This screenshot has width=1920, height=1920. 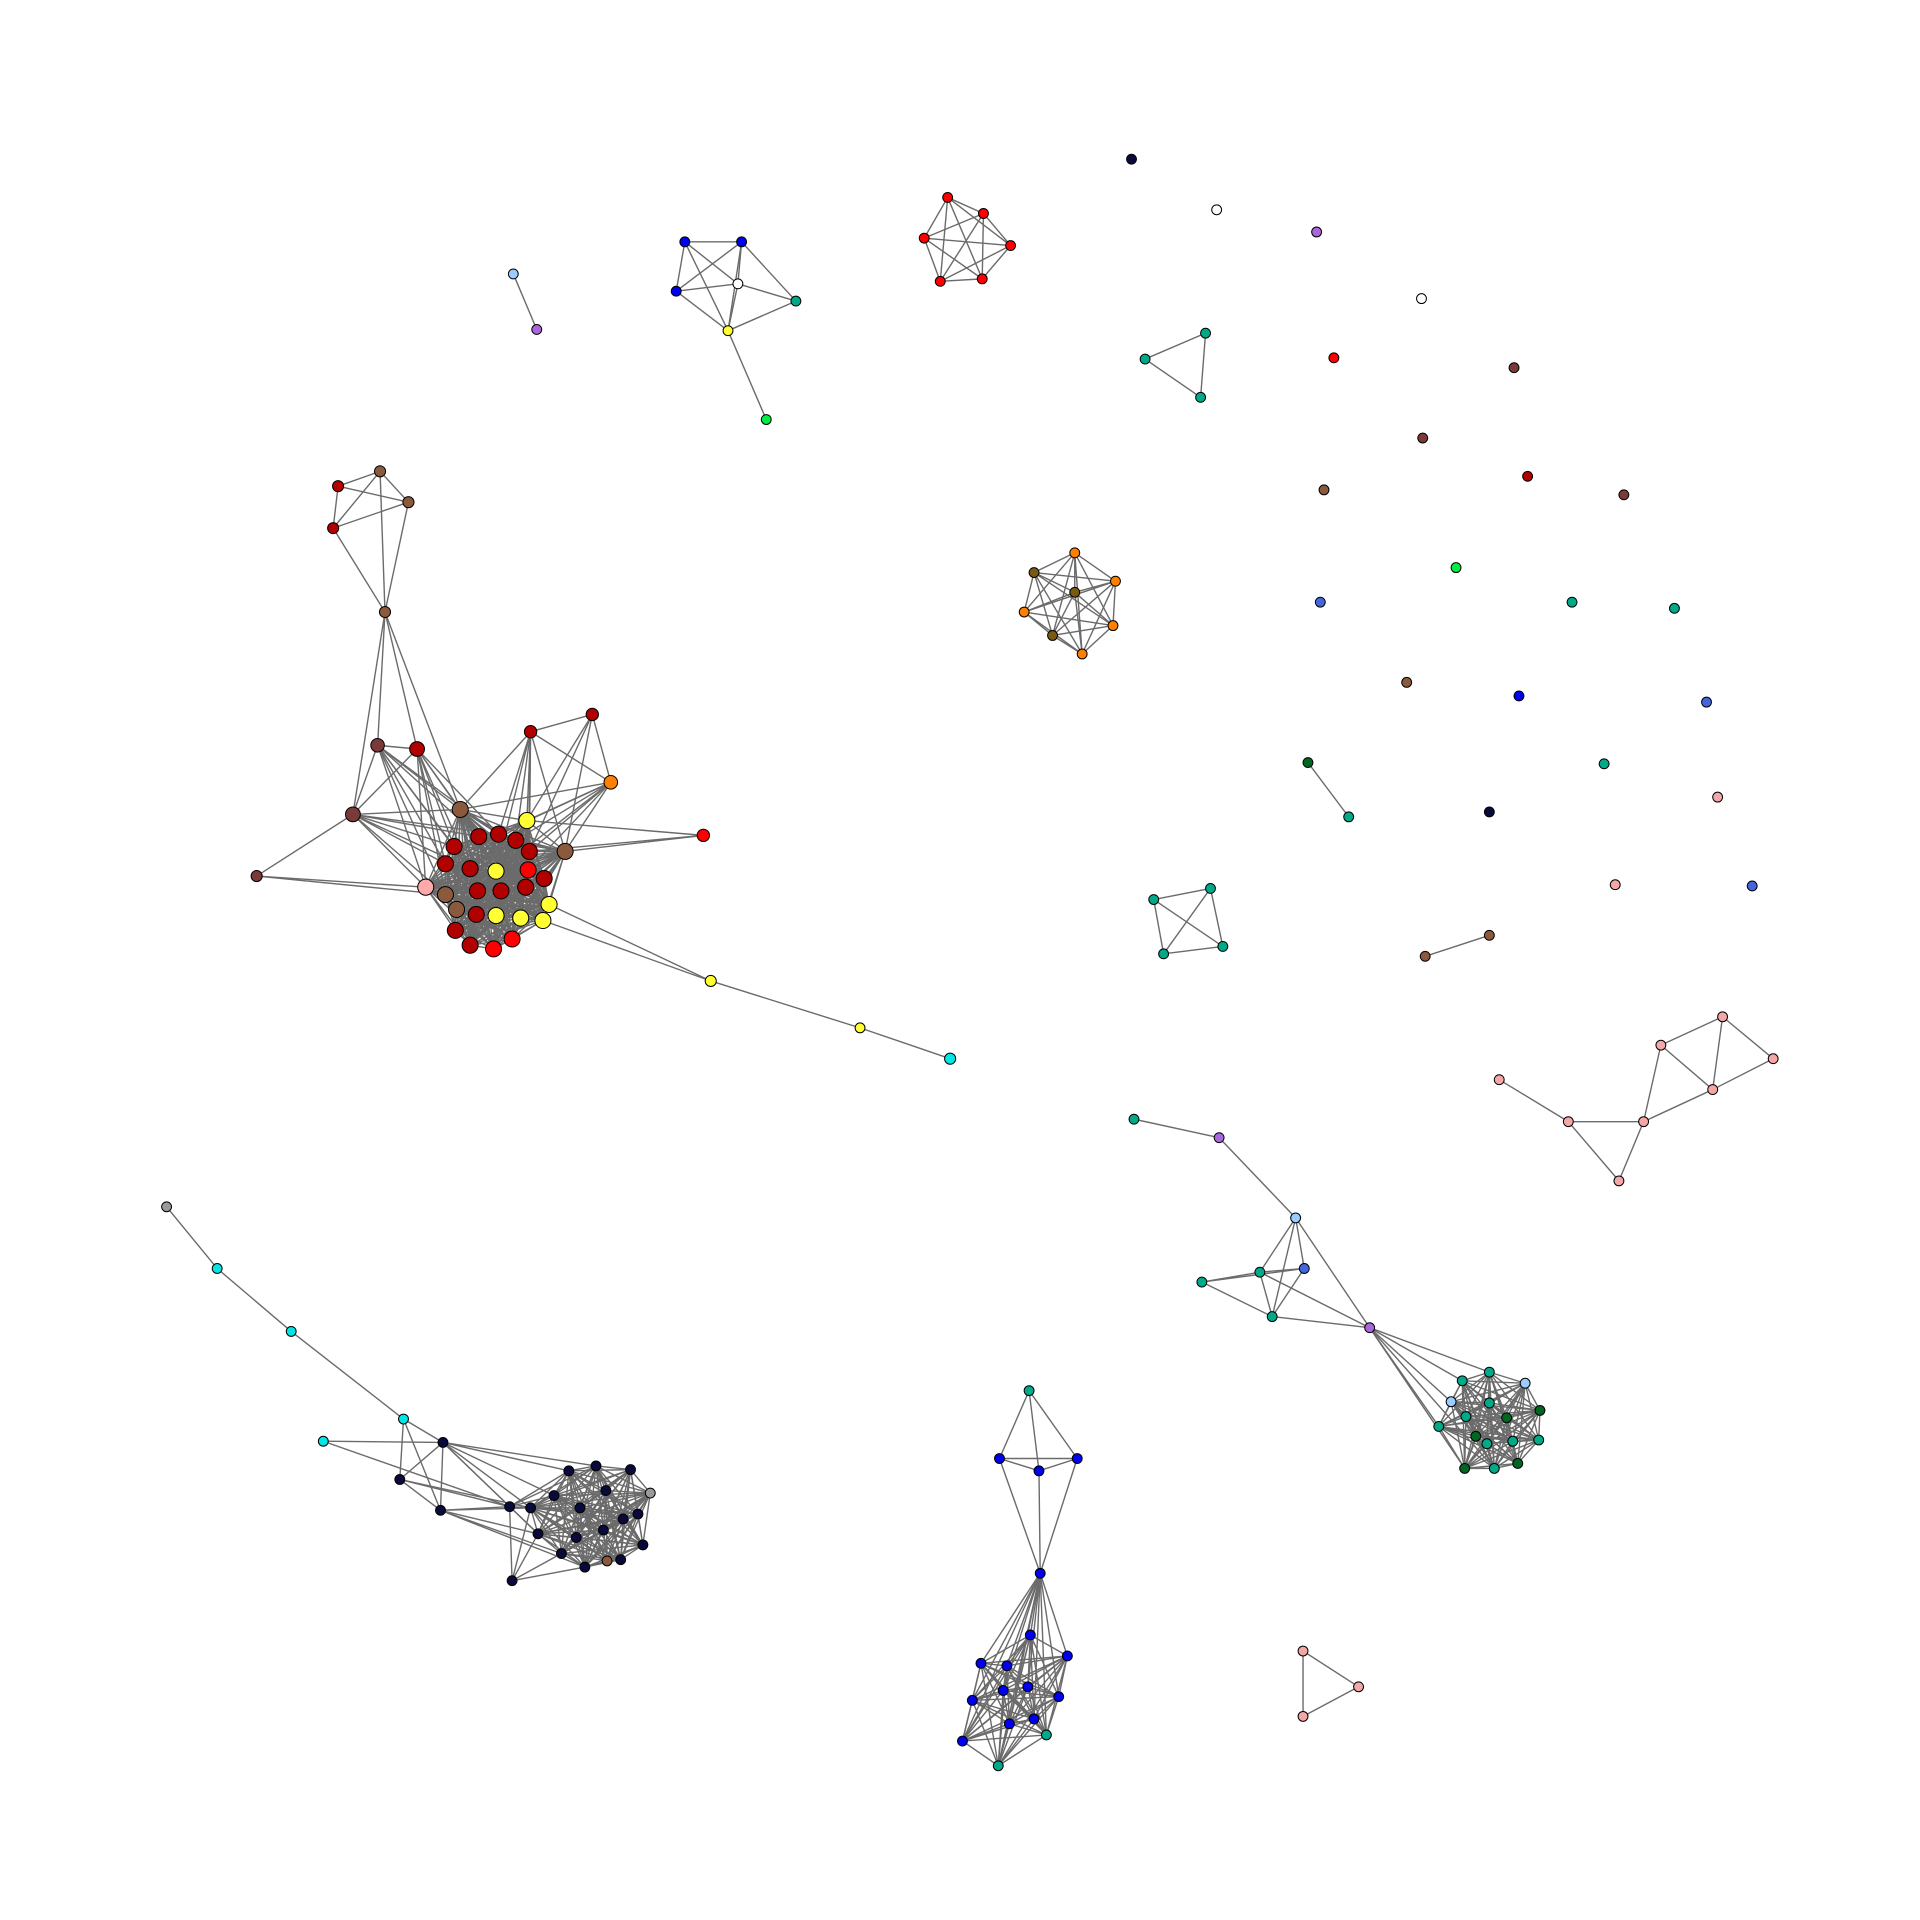 What do you see at coordinates (217, 1268) in the screenshot?
I see `node-cyan` at bounding box center [217, 1268].